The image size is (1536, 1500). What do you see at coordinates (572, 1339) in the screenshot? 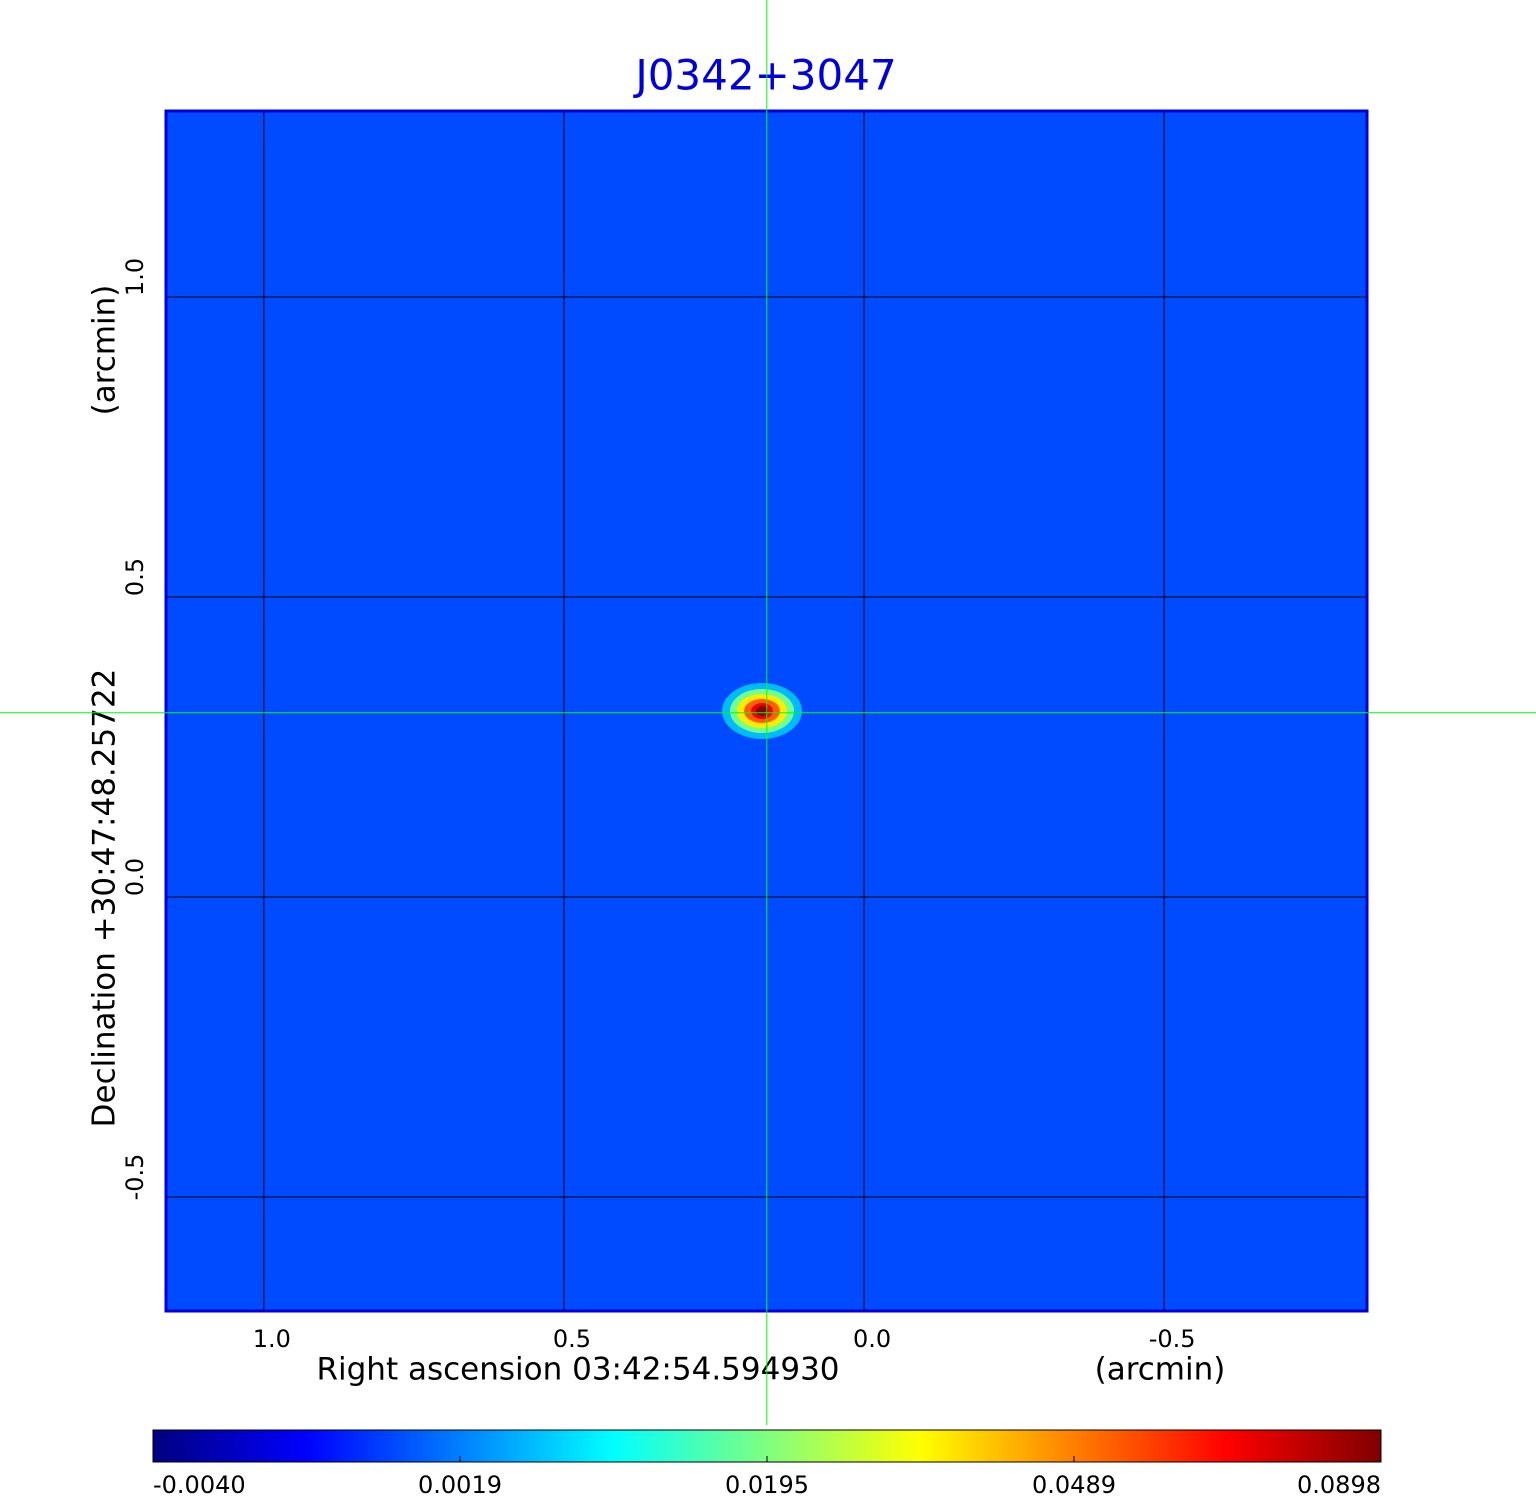
I see `x-tick-label: 0.5` at bounding box center [572, 1339].